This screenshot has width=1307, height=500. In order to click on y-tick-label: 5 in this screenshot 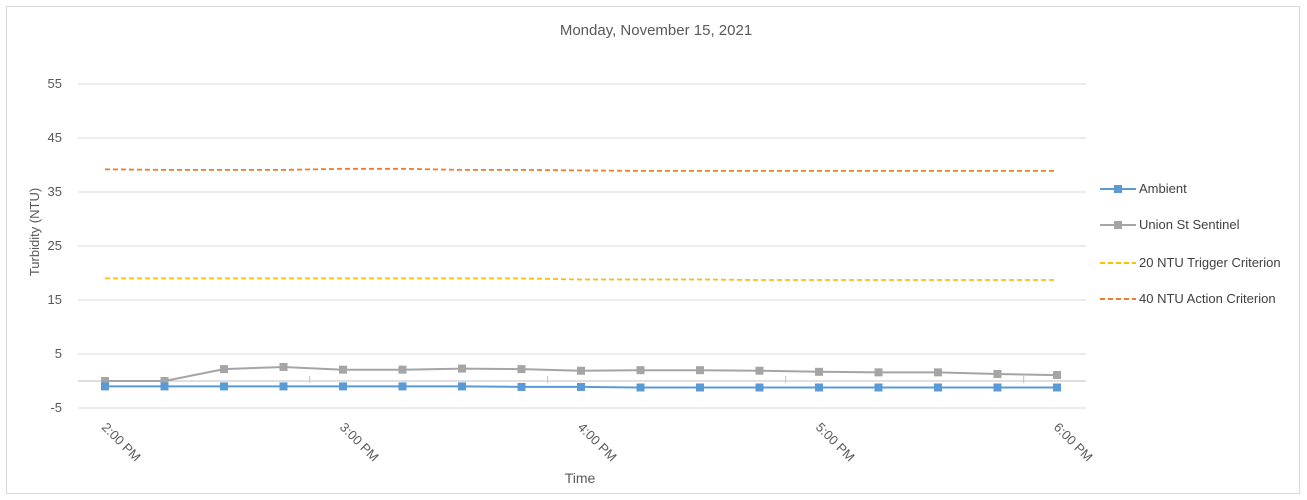, I will do `click(58, 353)`.